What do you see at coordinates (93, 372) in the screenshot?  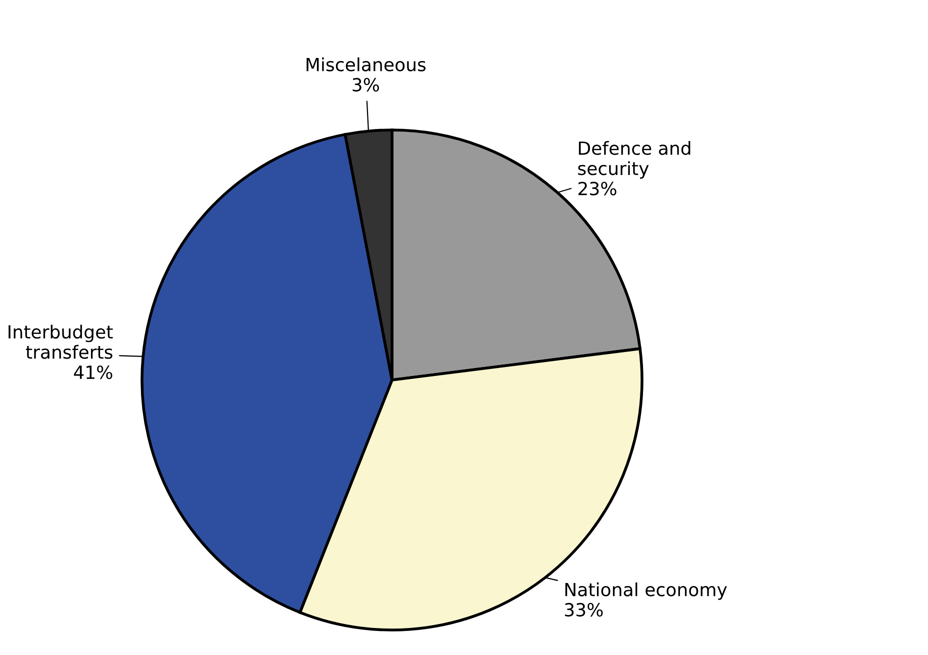 I see `data-label: 41%` at bounding box center [93, 372].